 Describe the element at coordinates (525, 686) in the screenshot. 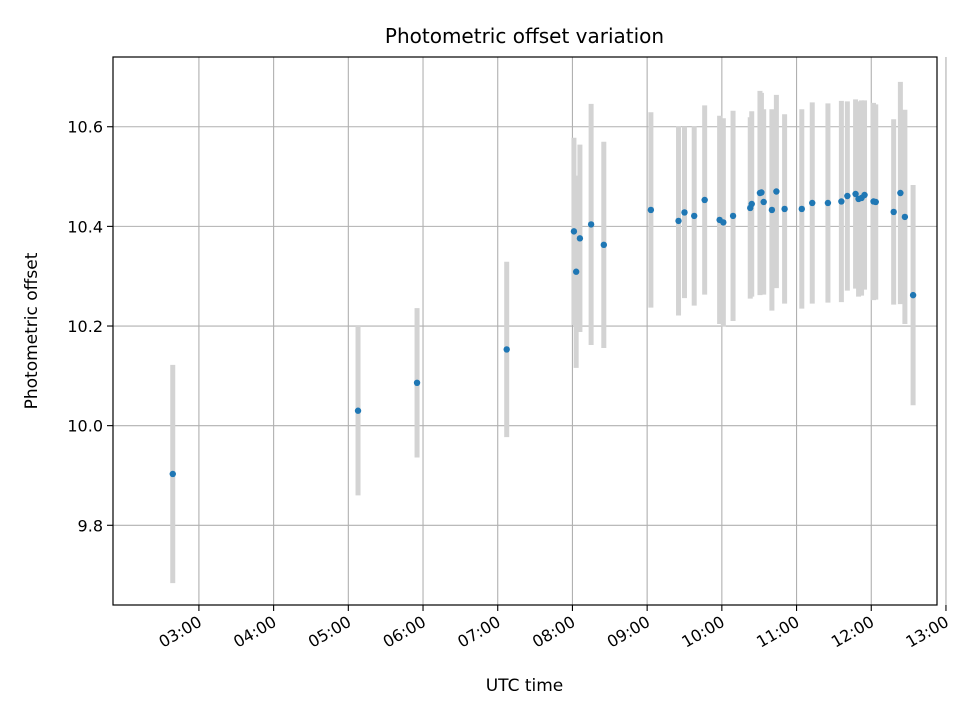

I see `x-axis-title: UTC time` at that location.